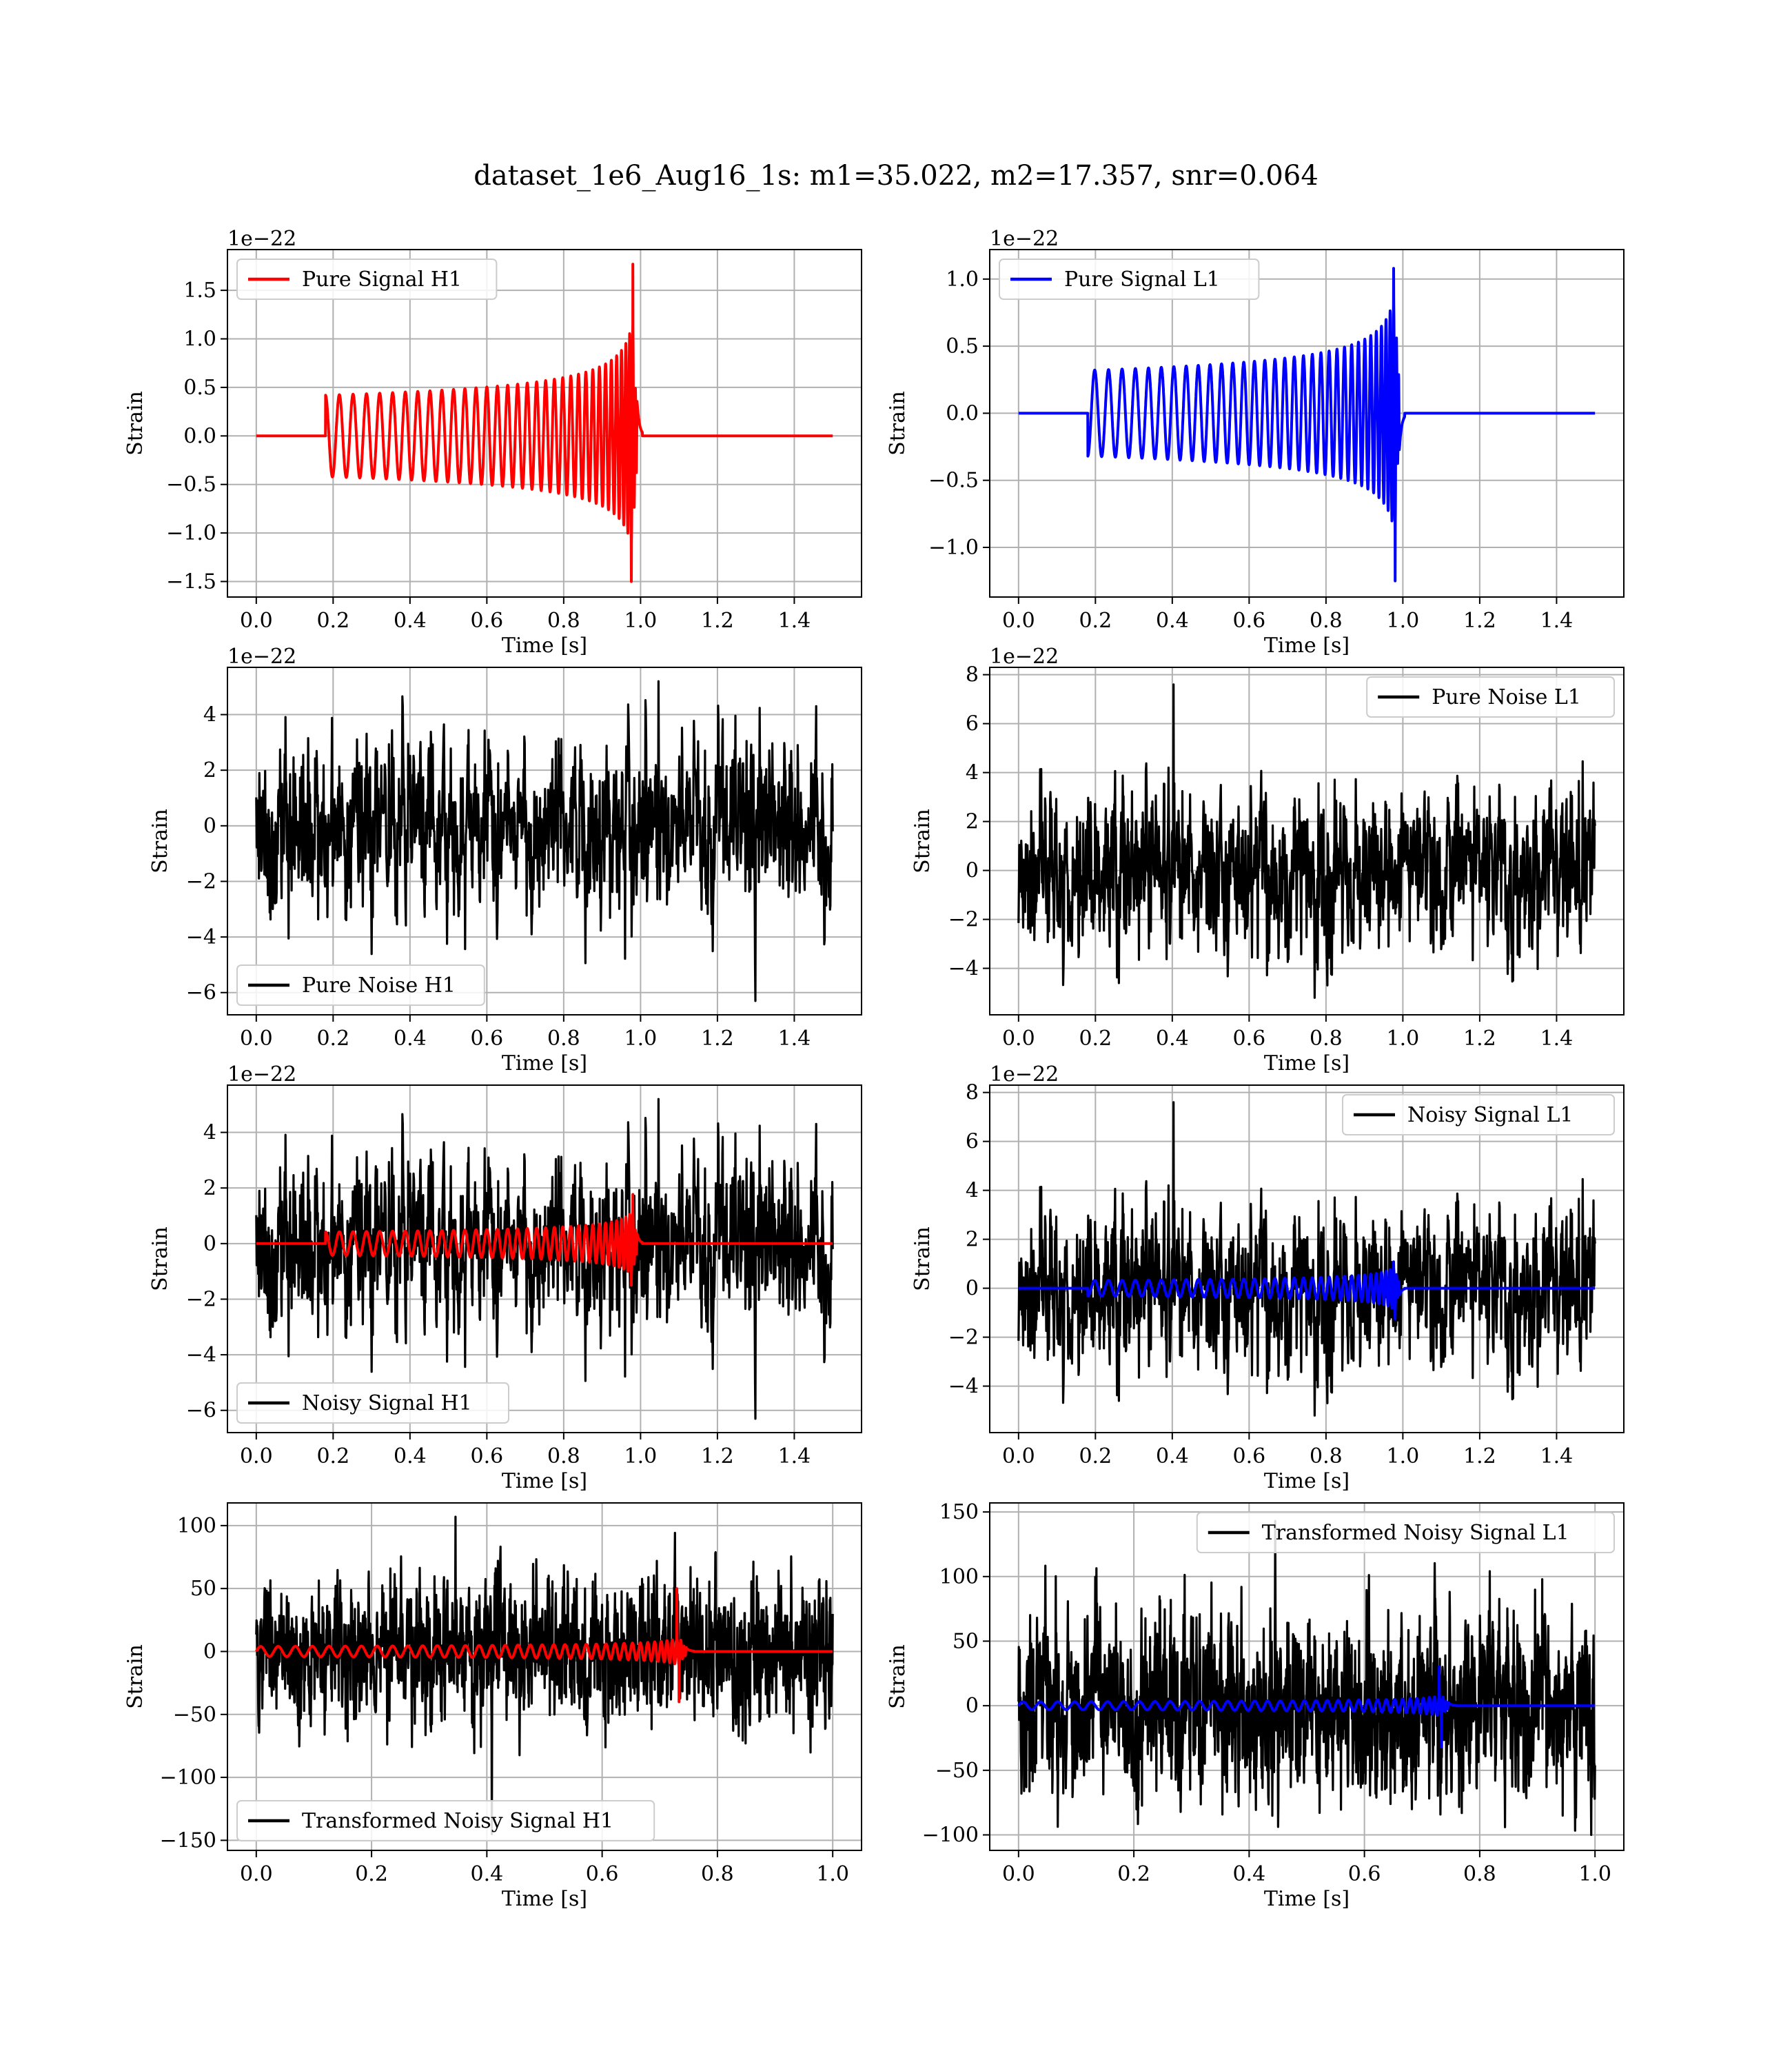  What do you see at coordinates (188, 1840) in the screenshot?
I see `y-tick-label: −150` at bounding box center [188, 1840].